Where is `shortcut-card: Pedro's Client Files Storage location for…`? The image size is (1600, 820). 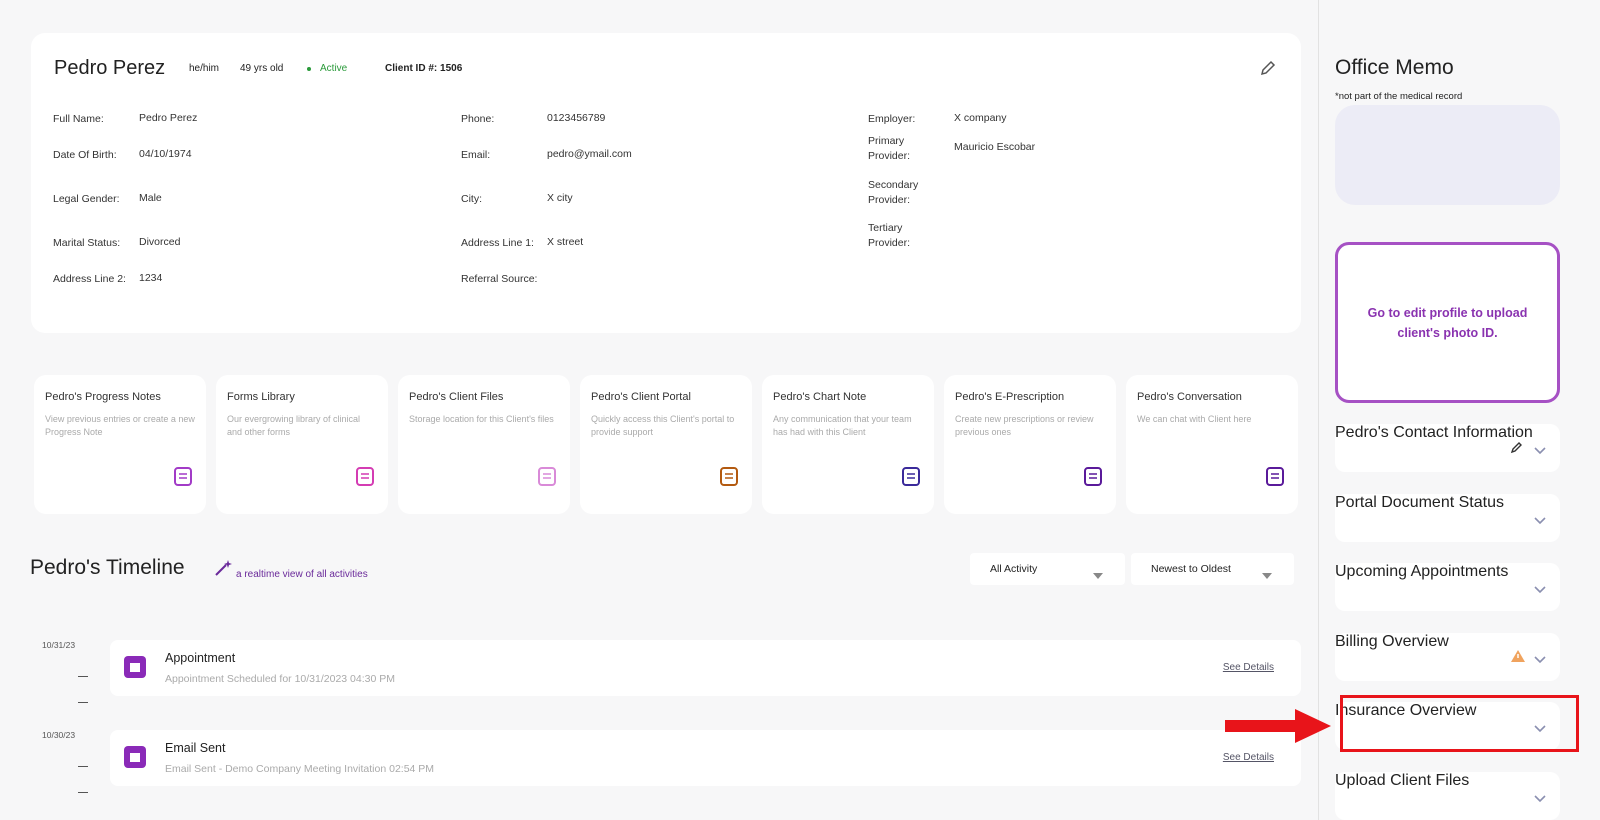
shortcut-card: Pedro's Client Files Storage location for… is located at coordinates (484, 444).